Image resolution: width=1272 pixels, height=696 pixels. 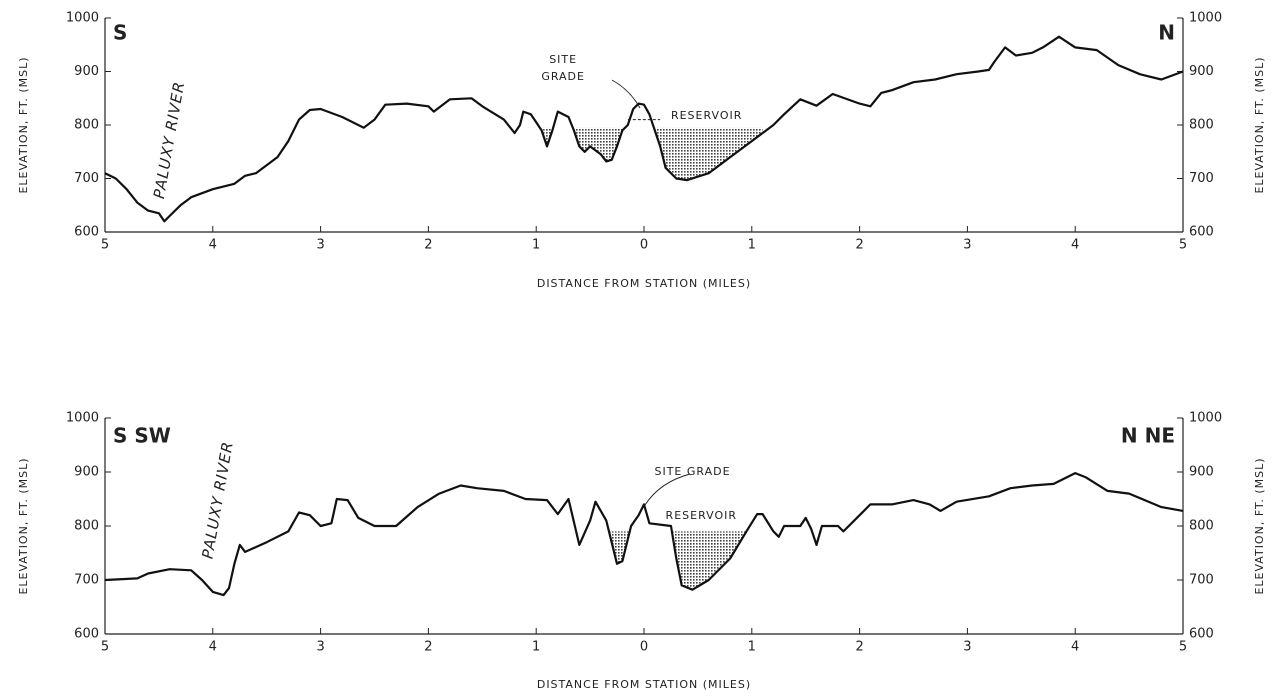 I want to click on site-grade-label: SITE GRADE, so click(x=692, y=471).